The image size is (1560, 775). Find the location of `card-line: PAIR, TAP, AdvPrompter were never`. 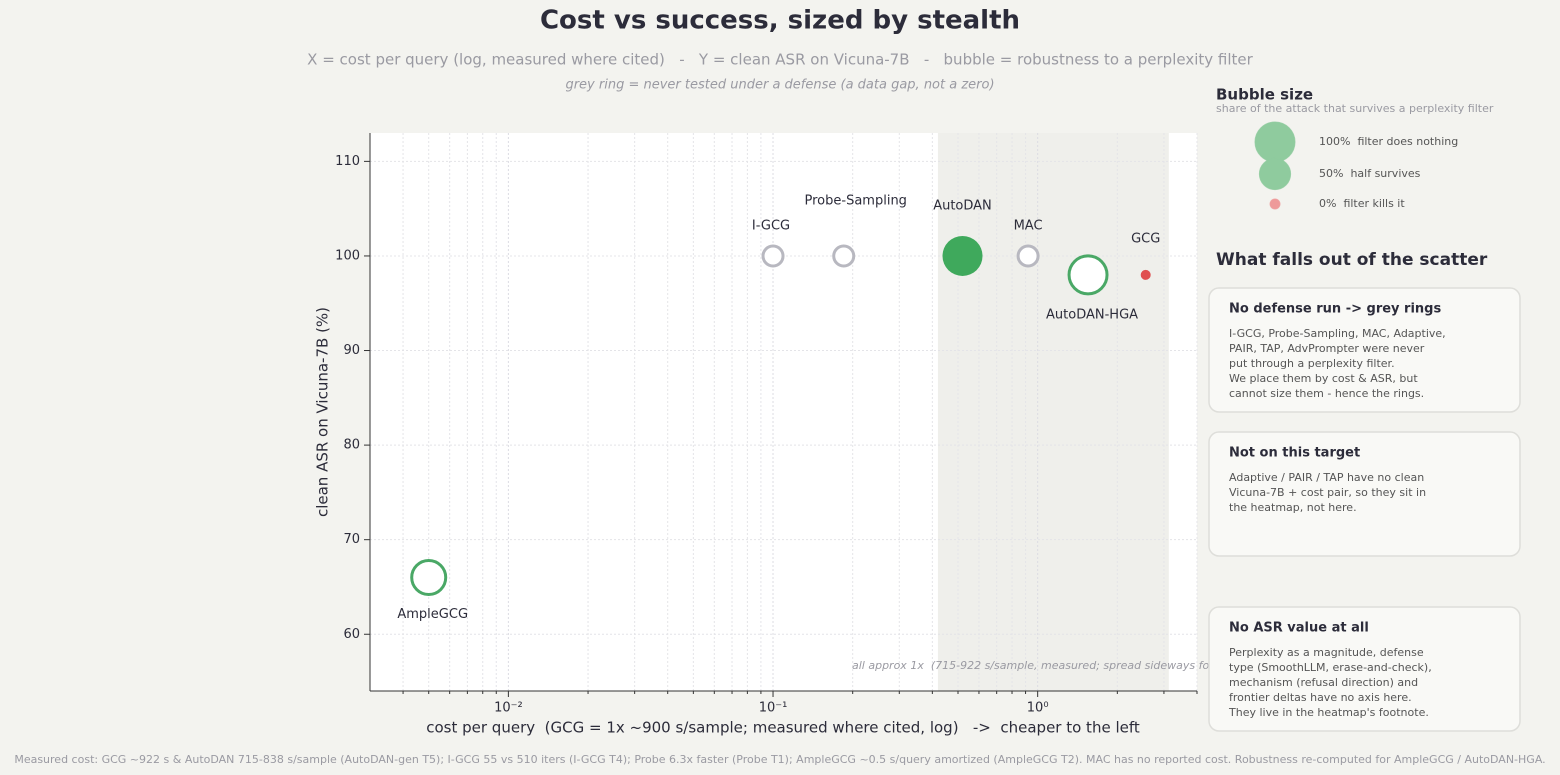

card-line: PAIR, TAP, AdvPrompter were never is located at coordinates (1327, 348).